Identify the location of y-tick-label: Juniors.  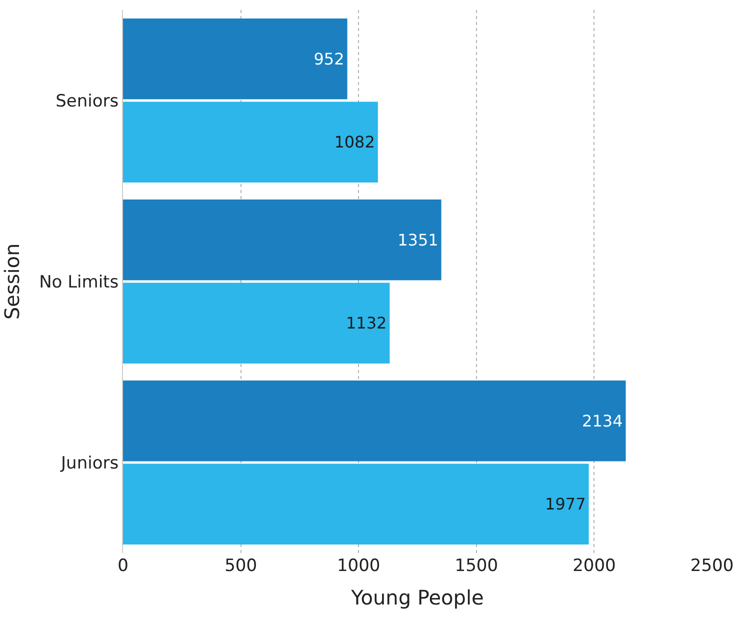
(89, 463).